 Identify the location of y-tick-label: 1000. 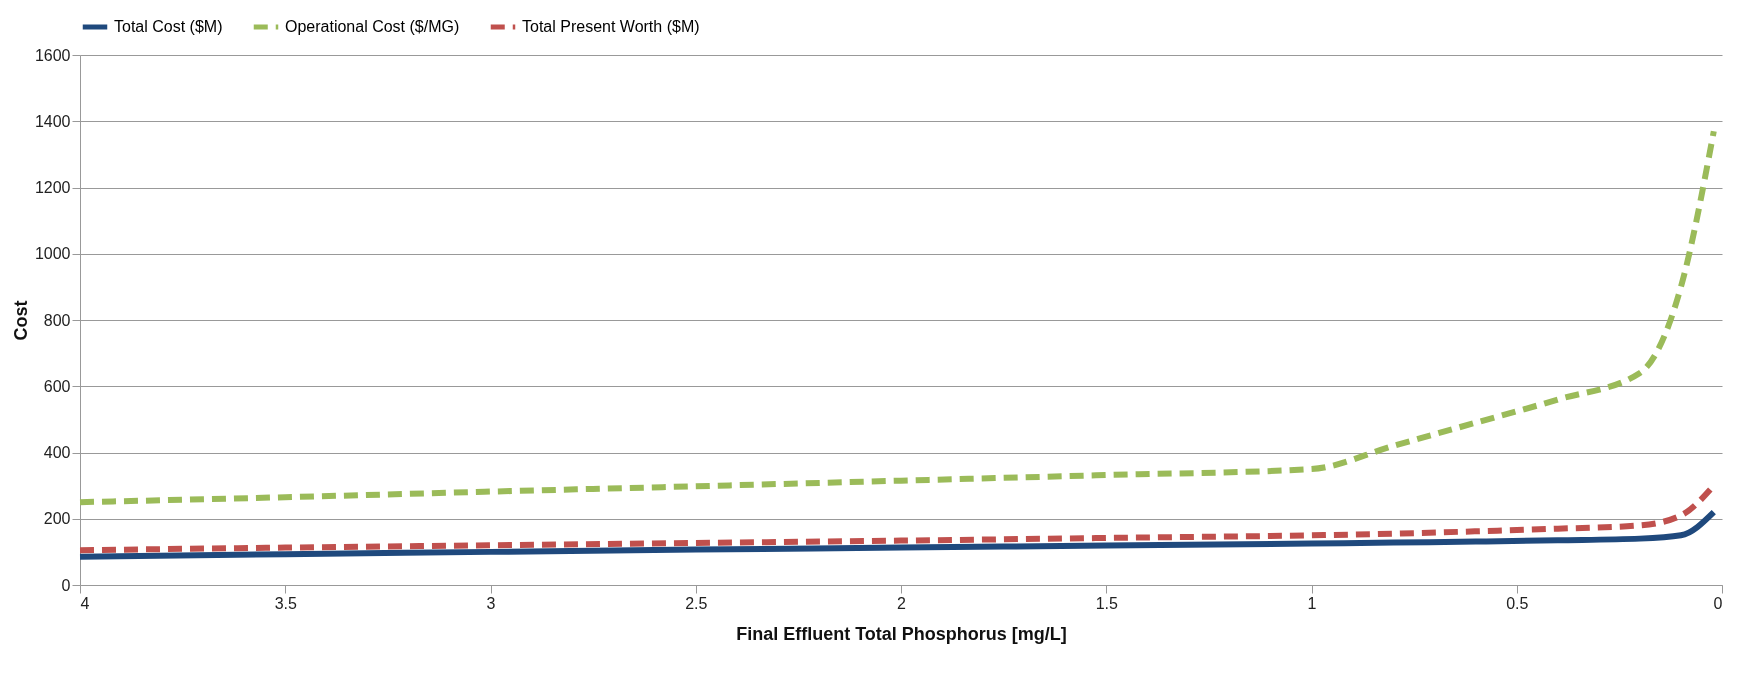
(52, 254).